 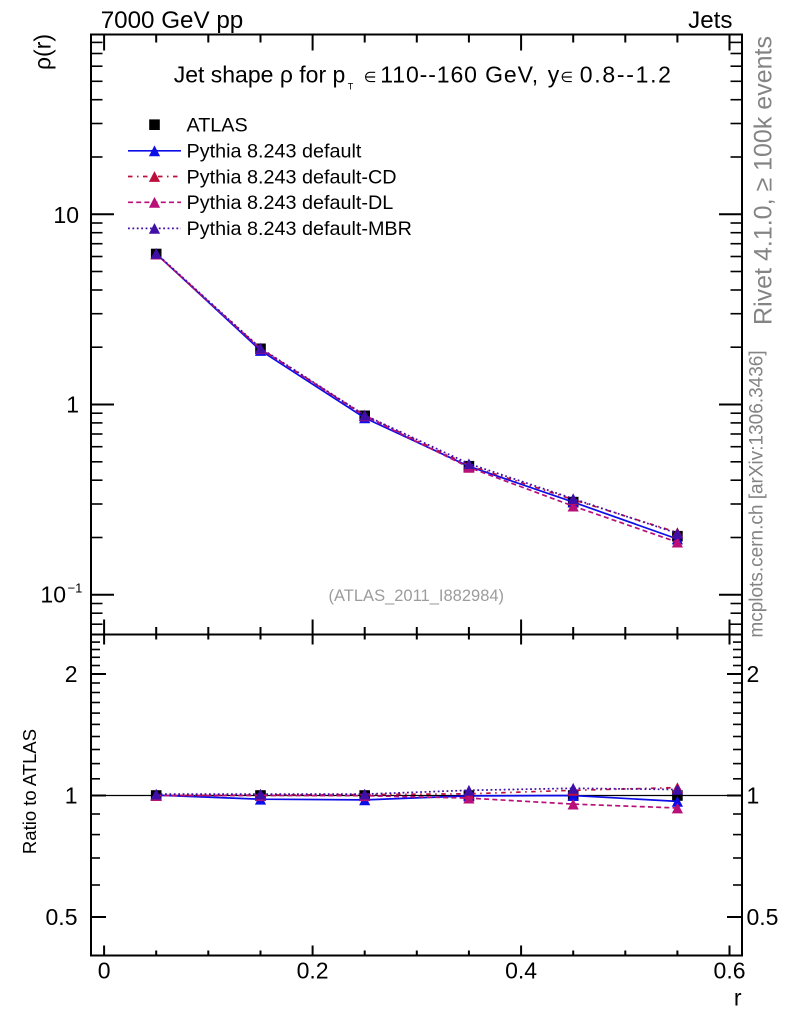 I want to click on svg-text:mcplots.cern.ch [arXiv:1306.34: mcplots.cern.ch [arXiv:1306.3436], so click(x=757, y=493).